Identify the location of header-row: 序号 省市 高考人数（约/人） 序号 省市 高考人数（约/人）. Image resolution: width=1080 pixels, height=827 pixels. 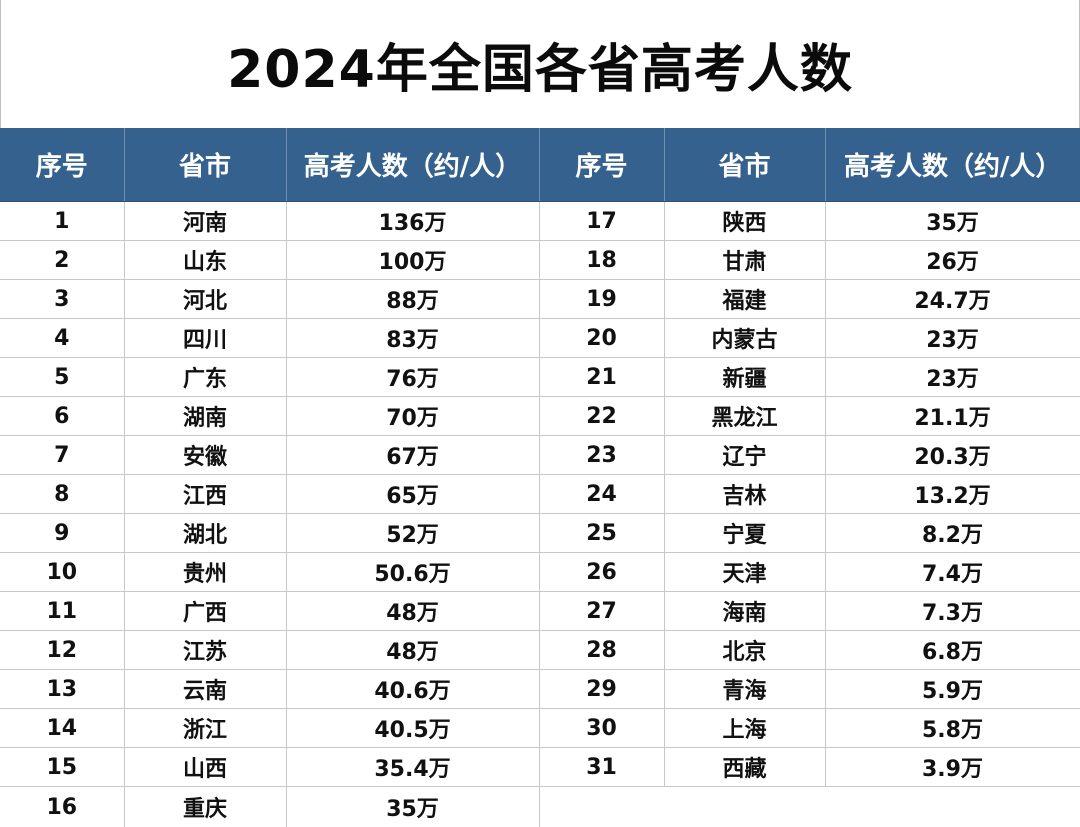
(540, 165).